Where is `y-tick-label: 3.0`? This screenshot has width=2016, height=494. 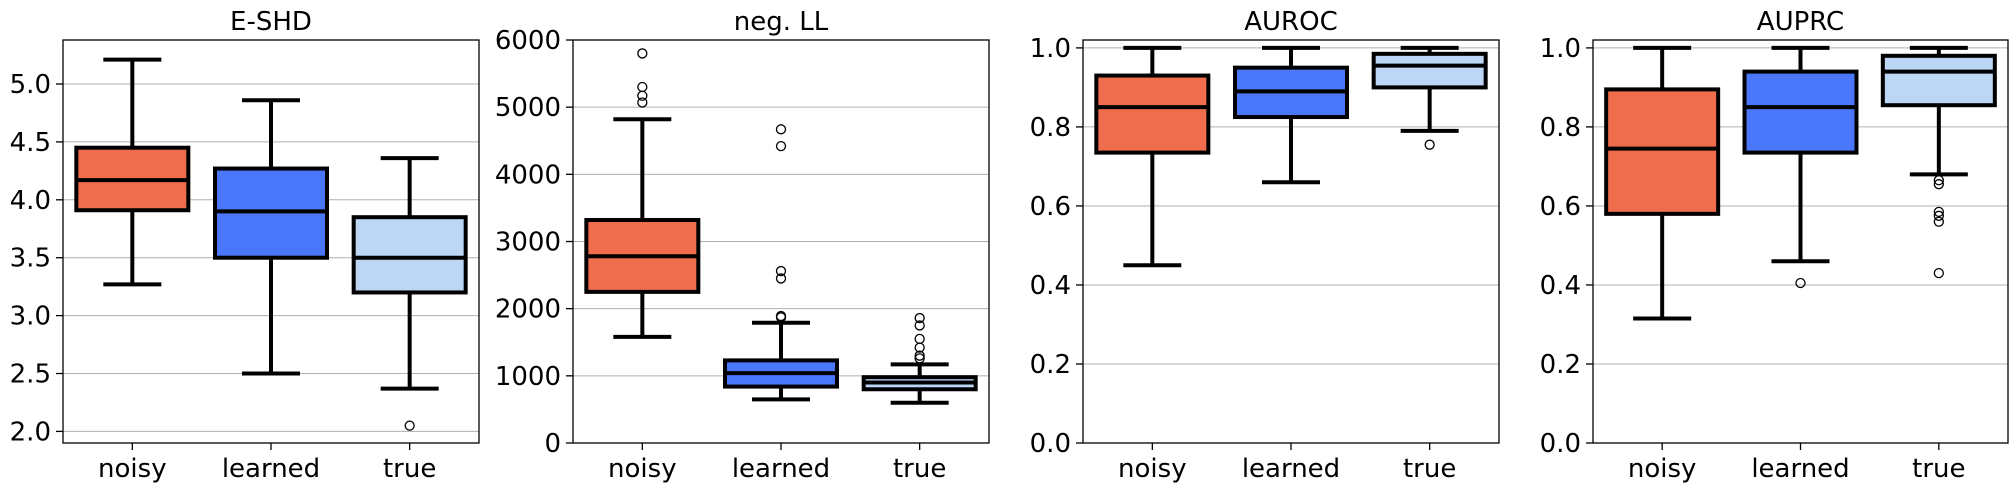
y-tick-label: 3.0 is located at coordinates (30, 317).